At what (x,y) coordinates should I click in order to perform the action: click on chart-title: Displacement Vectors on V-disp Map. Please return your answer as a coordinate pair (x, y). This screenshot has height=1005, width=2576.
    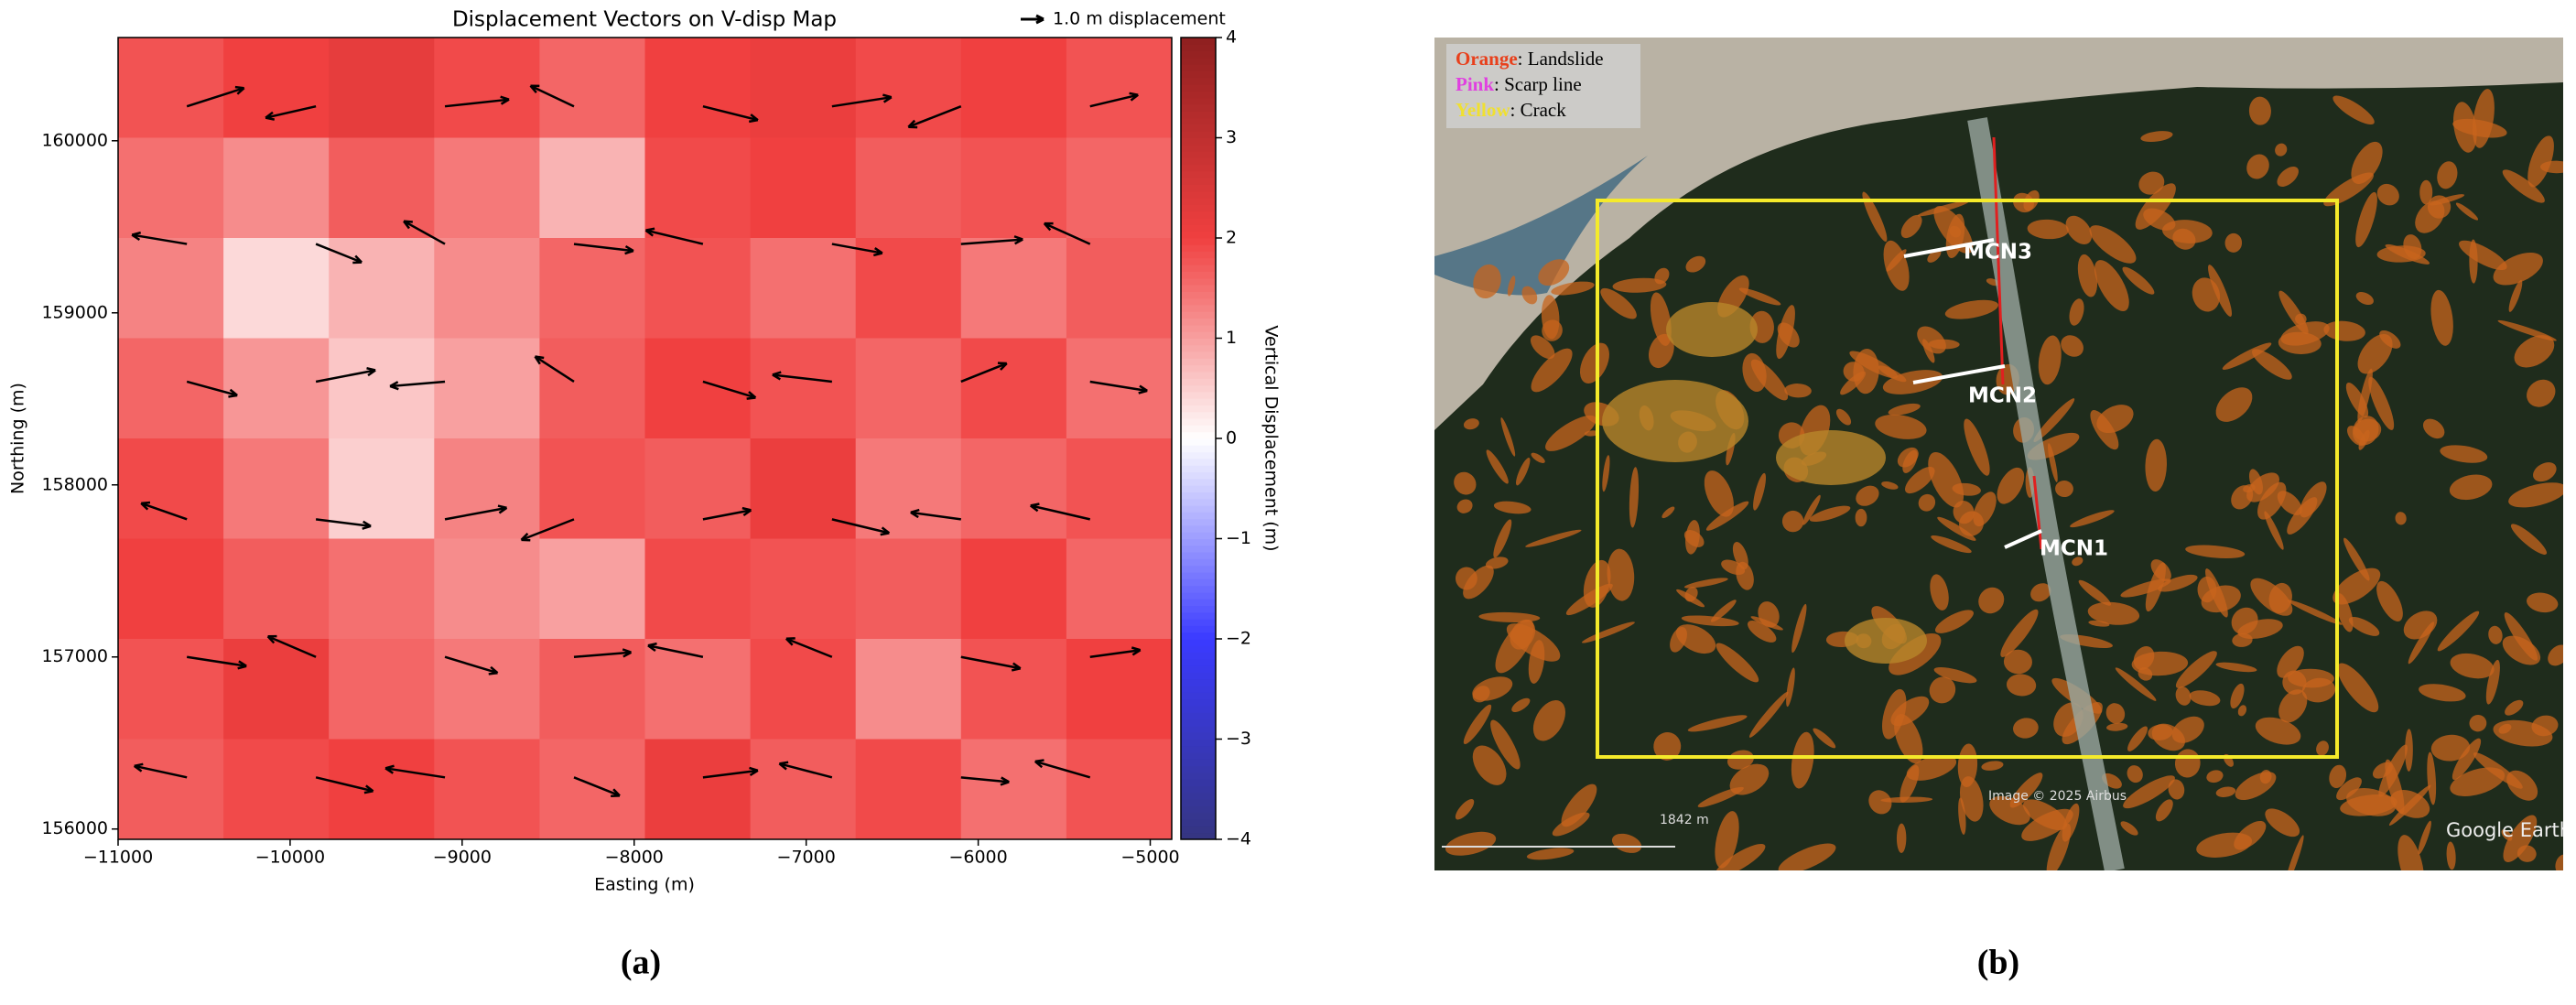
    Looking at the image, I should click on (645, 20).